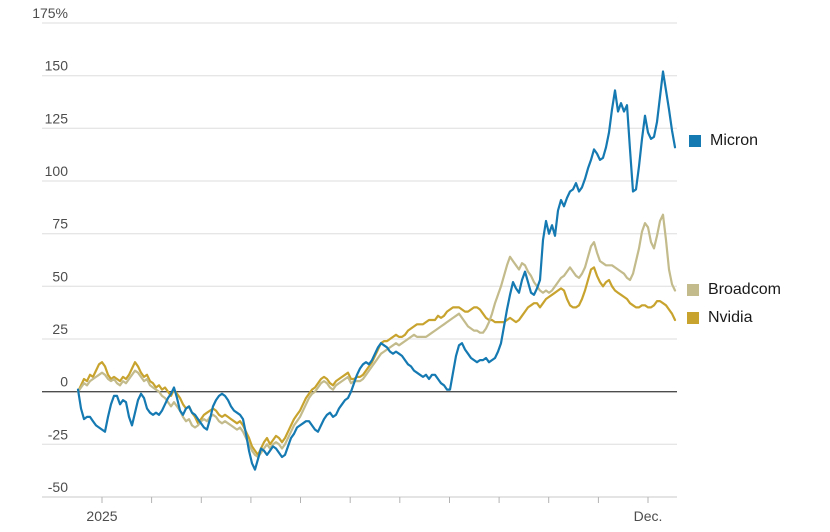  Describe the element at coordinates (64, 382) in the screenshot. I see `y-axis-label: 0` at that location.